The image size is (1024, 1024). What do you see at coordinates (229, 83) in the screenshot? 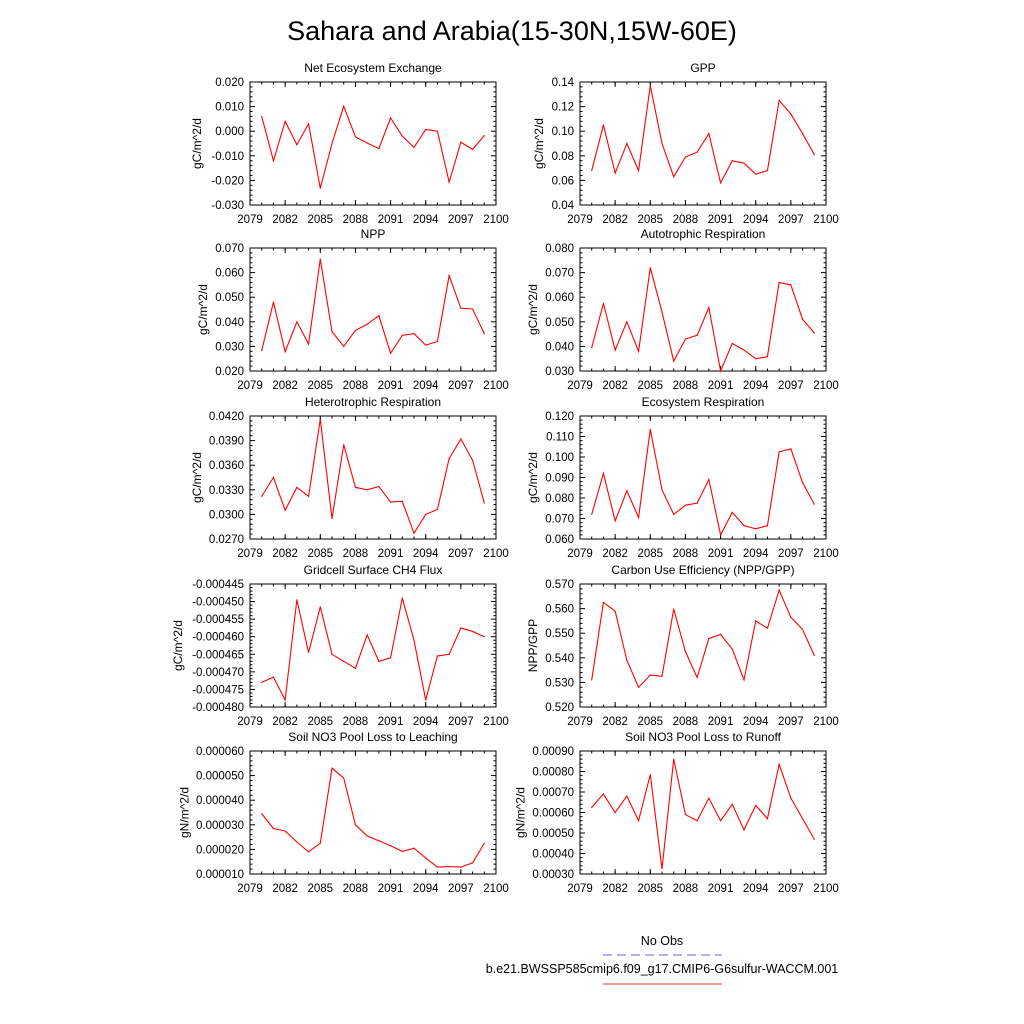
I see `y-tick-label: 0.020` at bounding box center [229, 83].